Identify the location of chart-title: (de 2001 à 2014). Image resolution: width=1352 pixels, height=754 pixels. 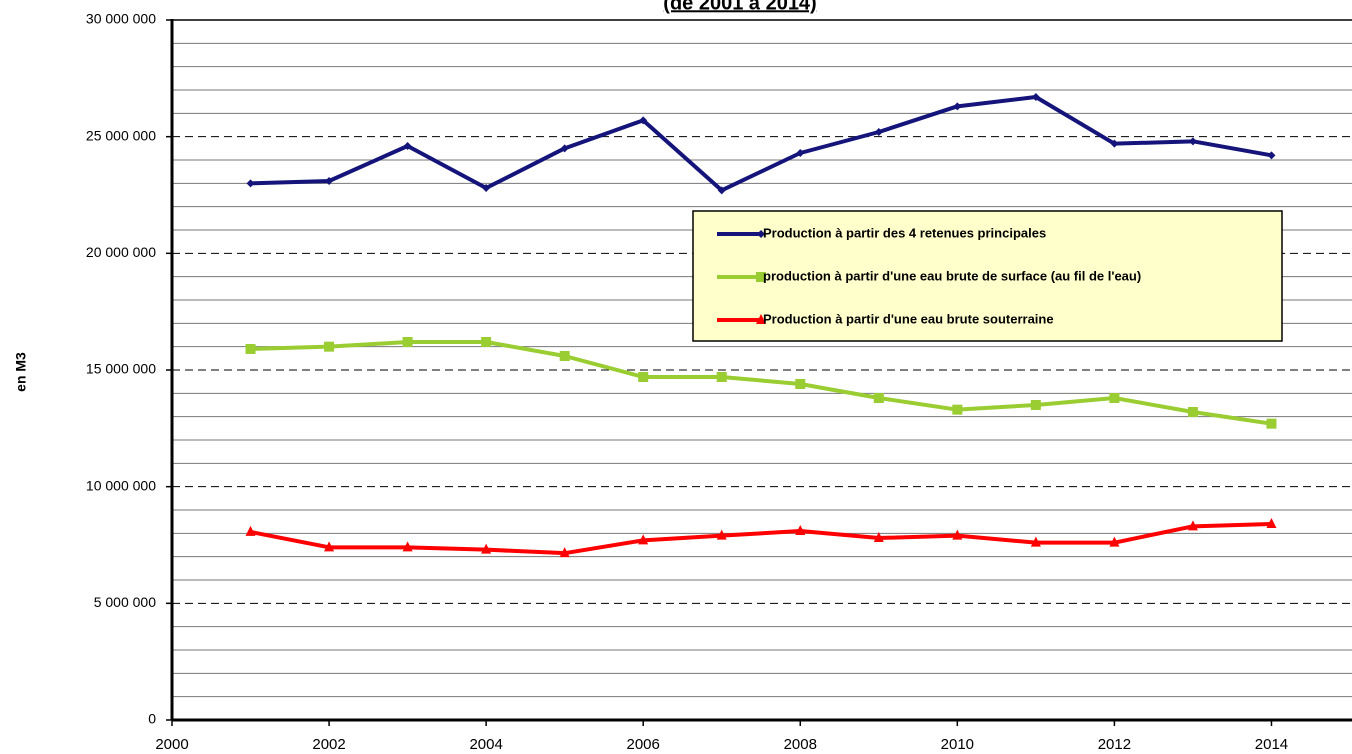
(739, 7).